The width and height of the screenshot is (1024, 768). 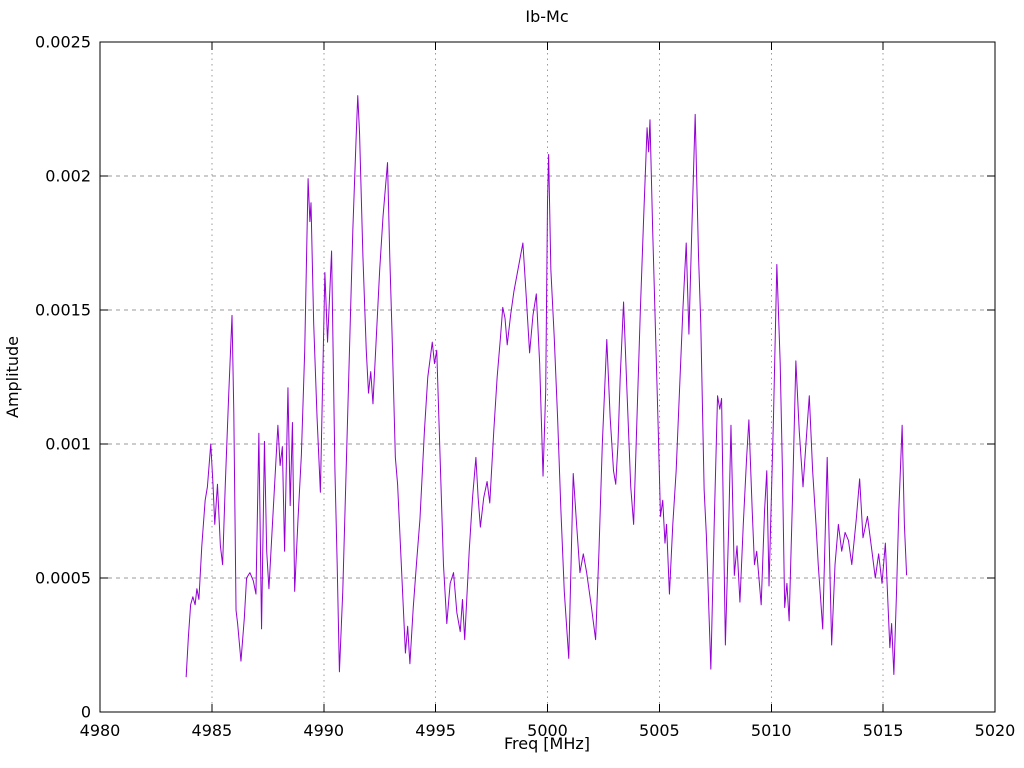 I want to click on x-tick-label: 5020, so click(x=995, y=730).